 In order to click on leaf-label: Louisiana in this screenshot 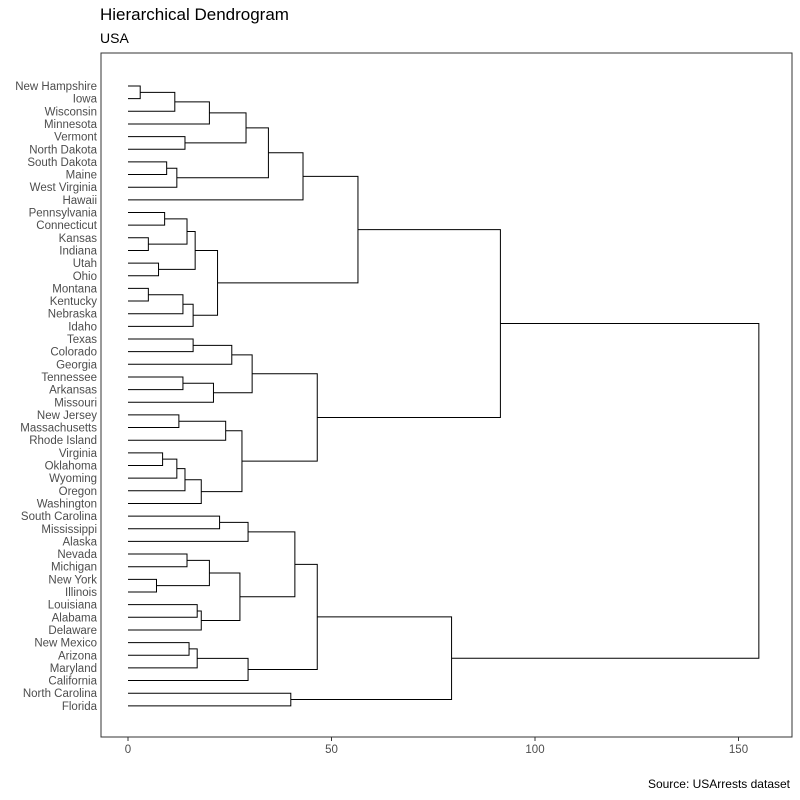, I will do `click(73, 606)`.